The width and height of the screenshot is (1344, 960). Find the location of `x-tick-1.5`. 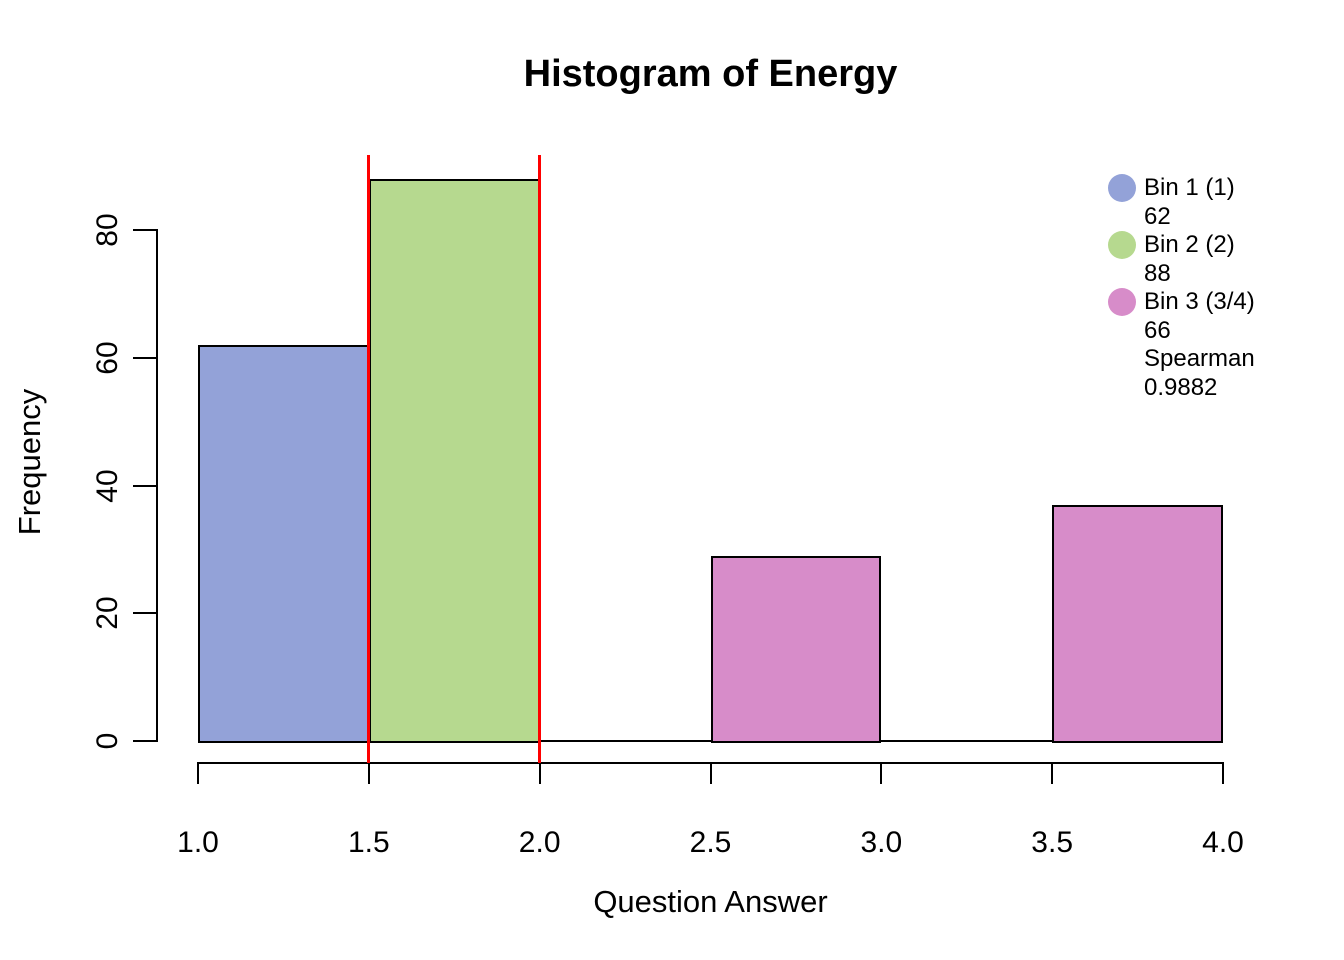

x-tick-1.5 is located at coordinates (368, 774).